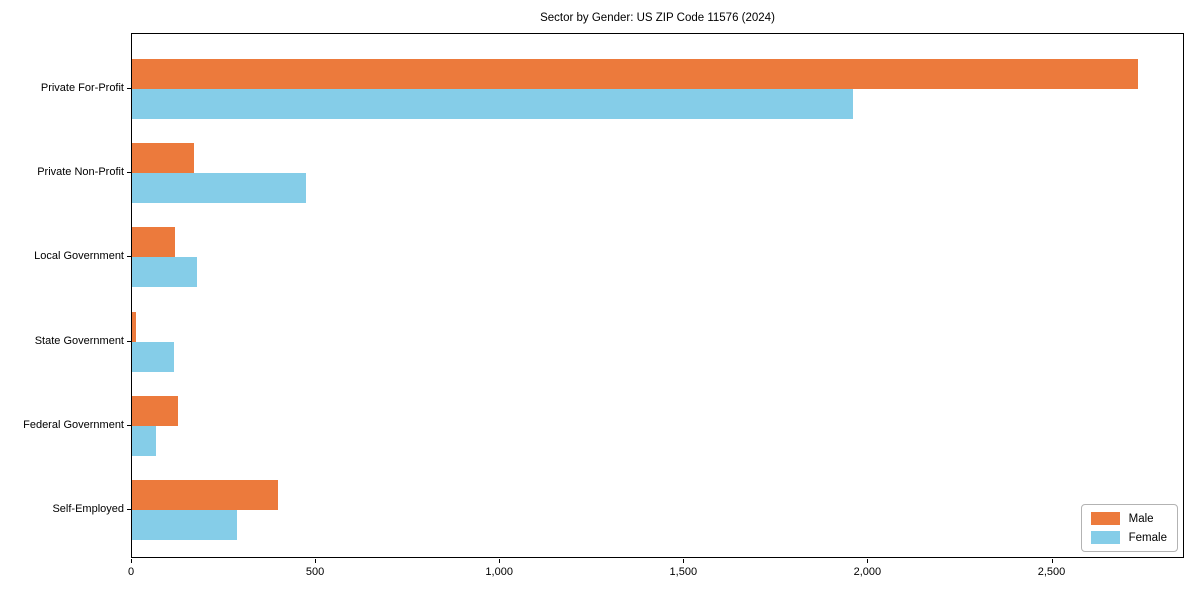 Image resolution: width=1200 pixels, height=600 pixels. Describe the element at coordinates (79, 340) in the screenshot. I see `category-label: State Government` at that location.